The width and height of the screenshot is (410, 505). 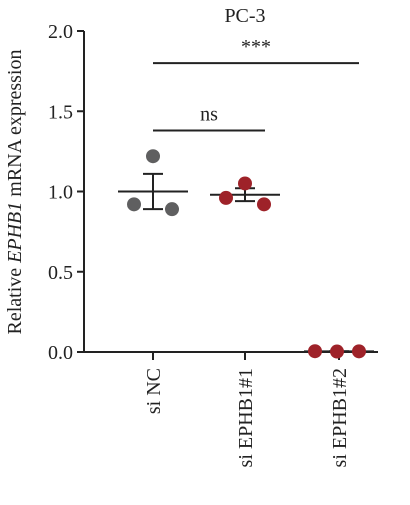 I want to click on significance-0: ns, so click(x=209, y=118).